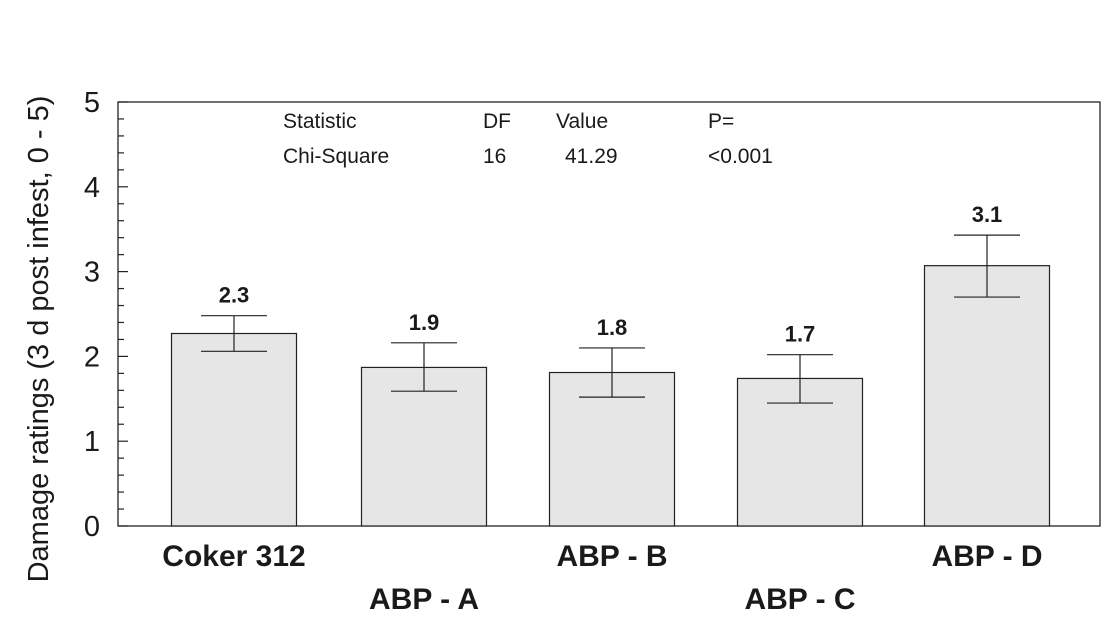  I want to click on data-label: 1.7, so click(800, 334).